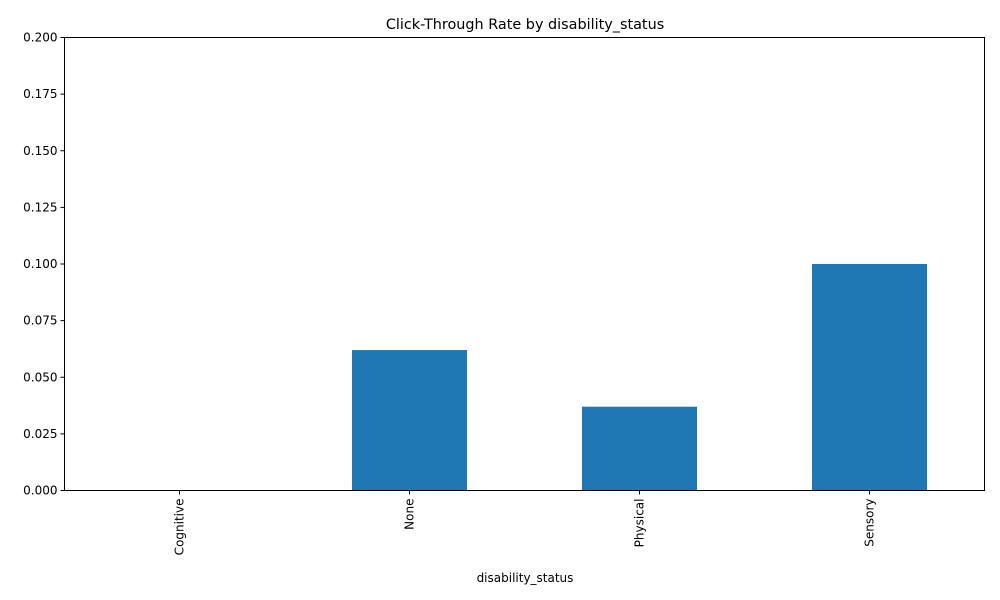 The image size is (1000, 600). What do you see at coordinates (410, 514) in the screenshot?
I see `x-tick-label: None` at bounding box center [410, 514].